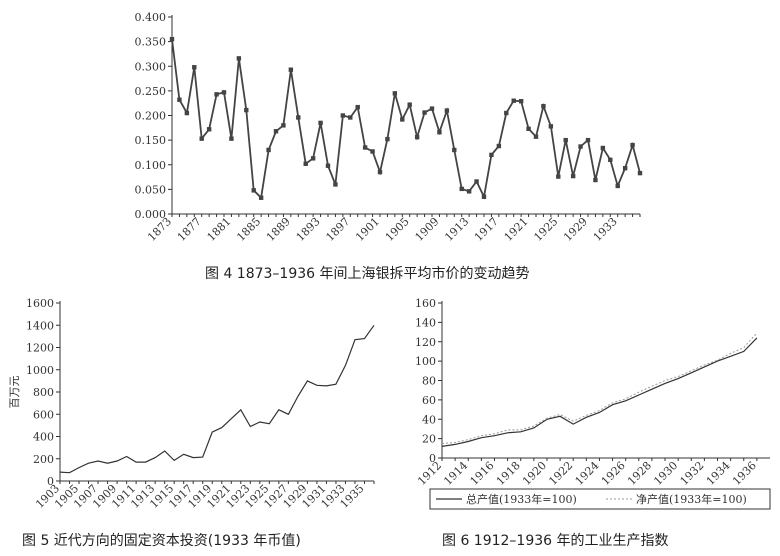 This screenshot has width=780, height=556. What do you see at coordinates (456, 229) in the screenshot?
I see `x-tick-label: 1913` at bounding box center [456, 229].